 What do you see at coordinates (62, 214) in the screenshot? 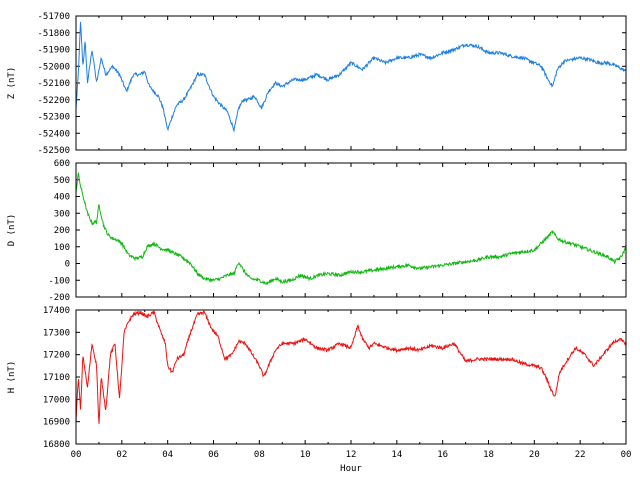
I see `y-tick-label: 300` at bounding box center [62, 214].